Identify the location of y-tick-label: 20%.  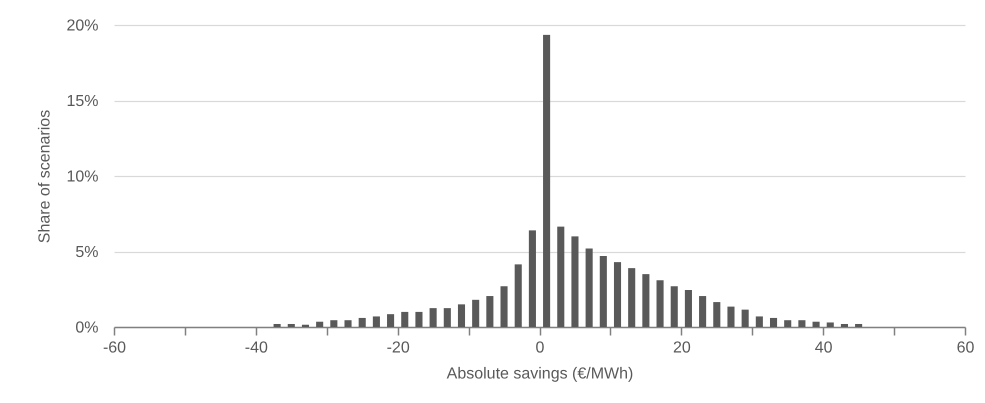
(82, 26).